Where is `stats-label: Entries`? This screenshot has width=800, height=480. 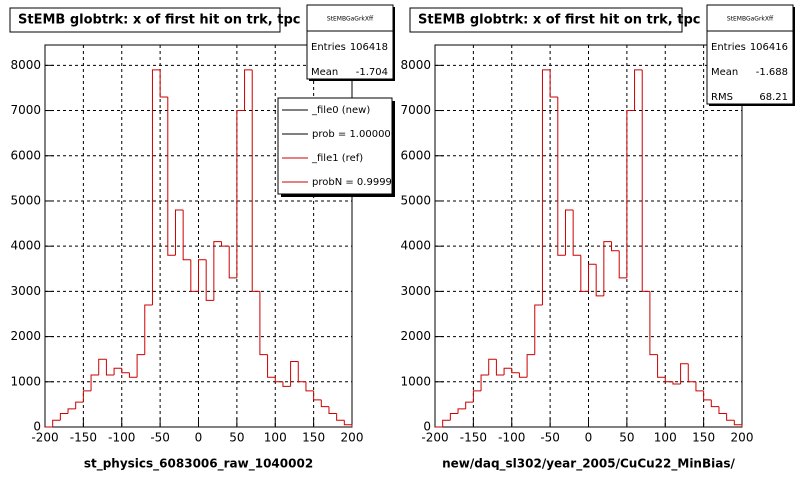 stats-label: Entries is located at coordinates (328, 47).